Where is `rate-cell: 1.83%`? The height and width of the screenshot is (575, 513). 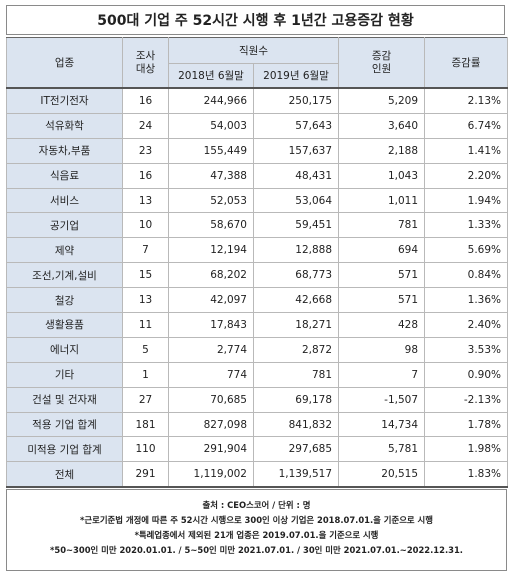 rate-cell: 1.83% is located at coordinates (466, 475).